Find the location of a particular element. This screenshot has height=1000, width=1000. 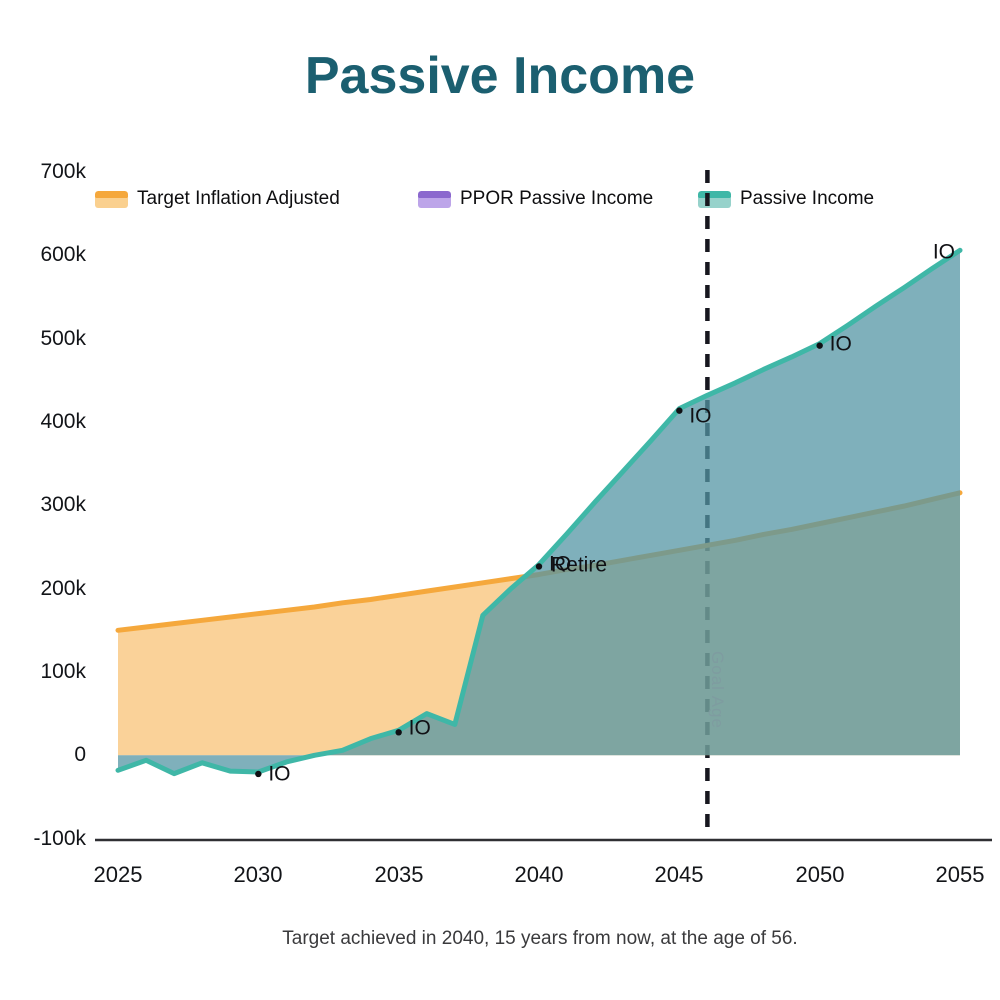

legend-item-target-inflation-adjusted: Target Inflation Adjusted is located at coordinates (217, 199).